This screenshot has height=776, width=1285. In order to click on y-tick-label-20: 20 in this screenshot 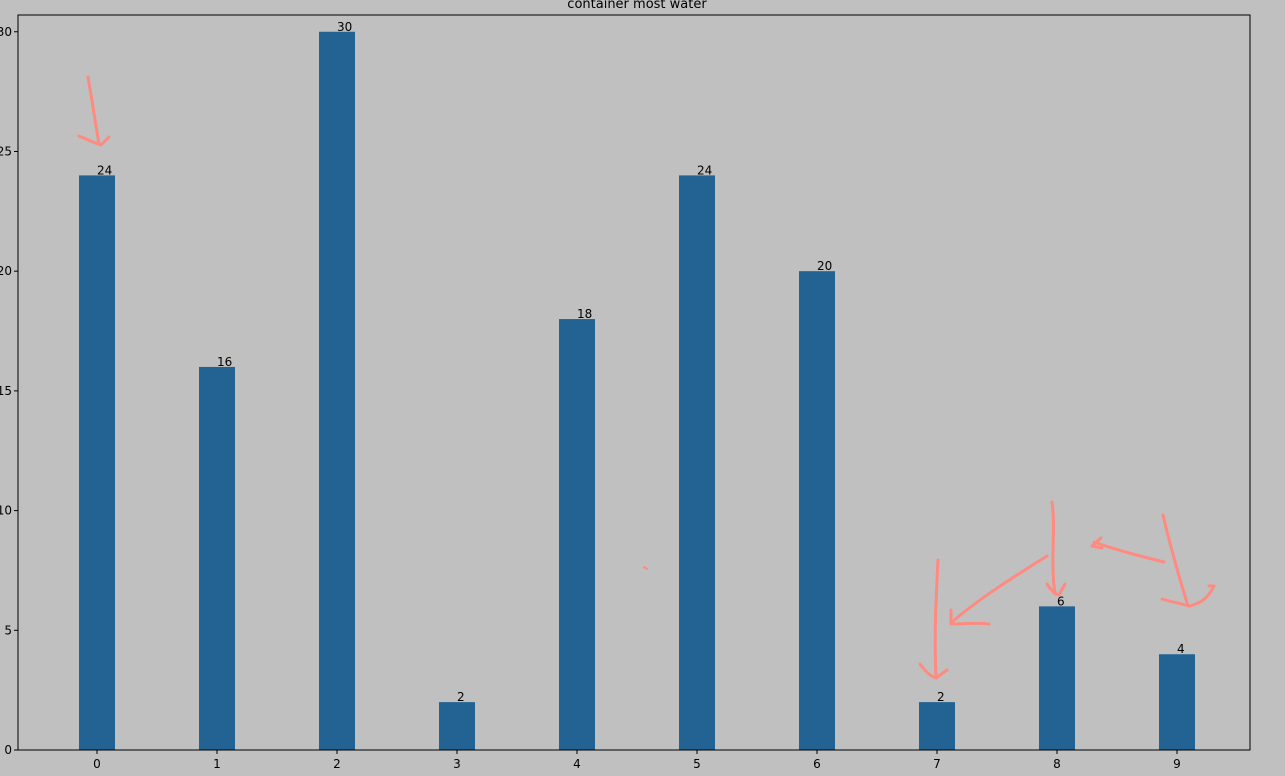, I will do `click(6, 271)`.